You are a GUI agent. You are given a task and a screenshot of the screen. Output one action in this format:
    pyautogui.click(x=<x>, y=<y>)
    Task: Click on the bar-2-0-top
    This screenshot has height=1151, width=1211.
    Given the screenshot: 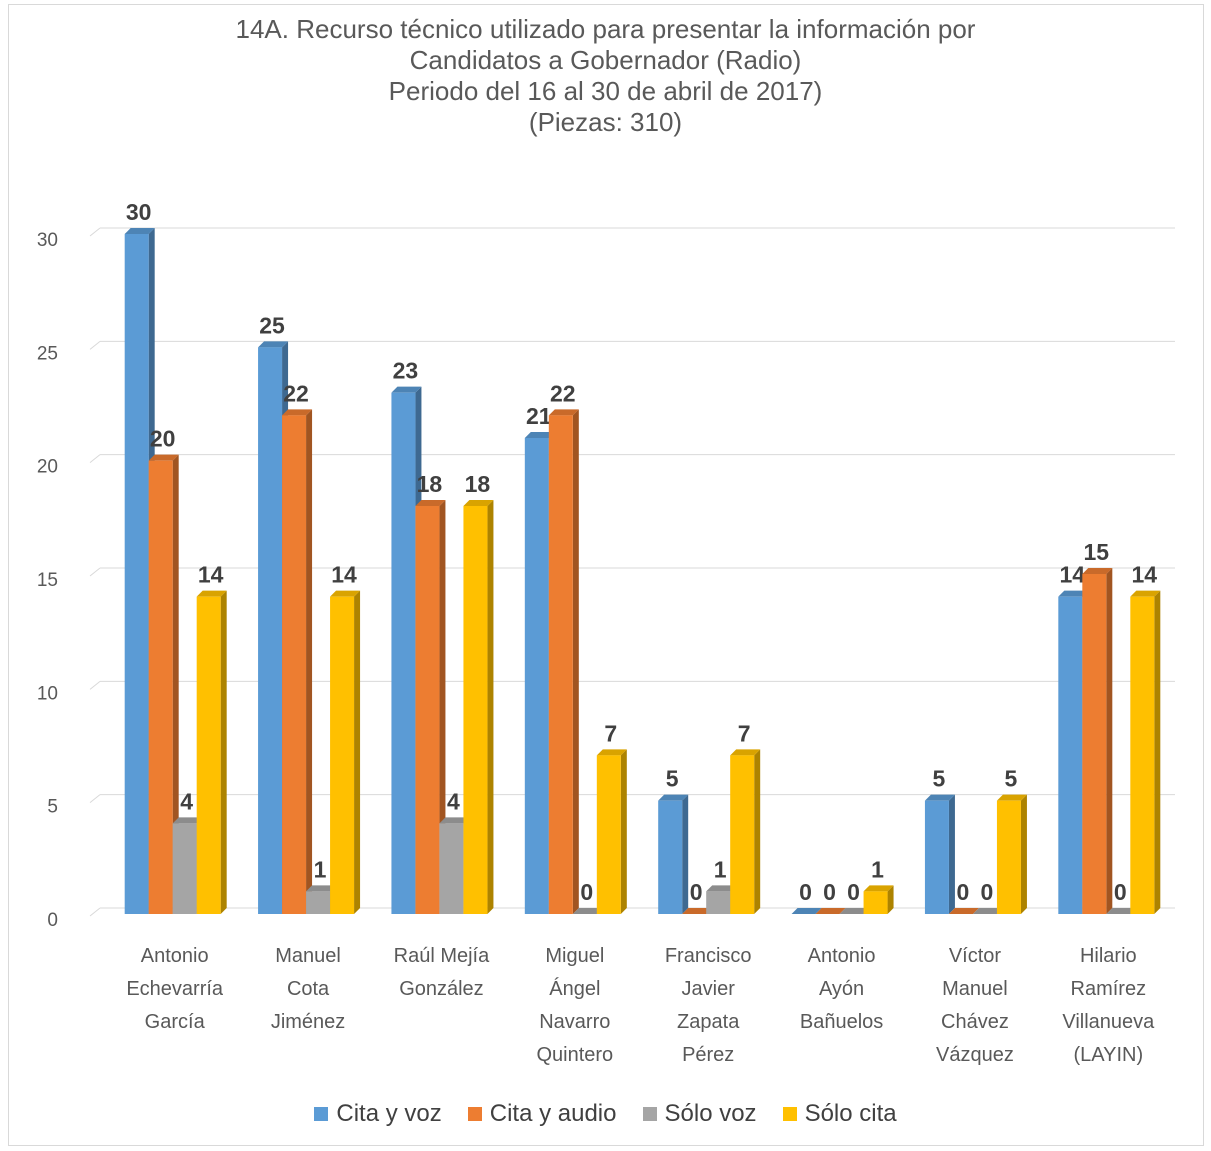 What is the action you would take?
    pyautogui.click(x=406, y=389)
    